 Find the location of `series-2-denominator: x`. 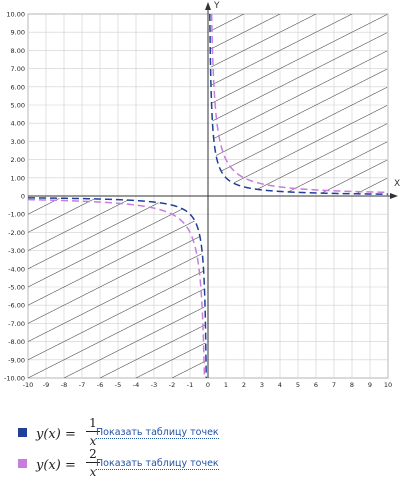

series-2-denominator: x is located at coordinates (93, 472).